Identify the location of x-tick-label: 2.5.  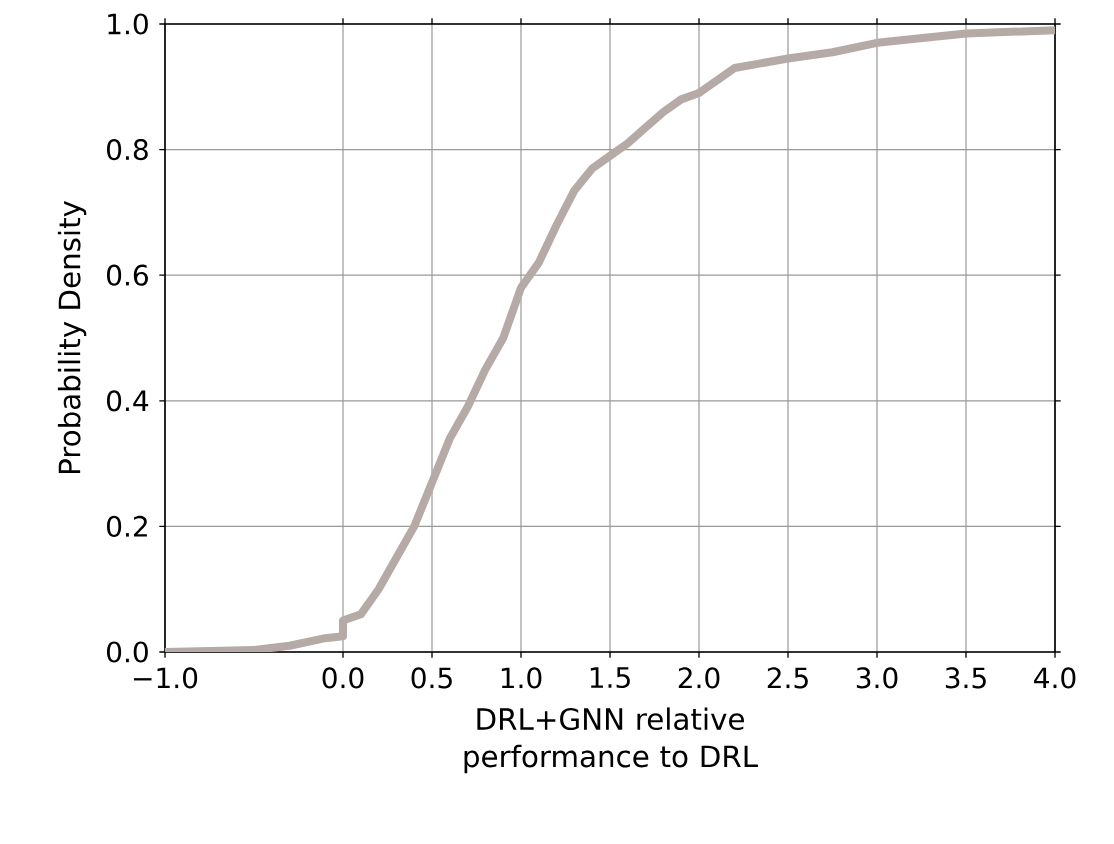
(787, 678).